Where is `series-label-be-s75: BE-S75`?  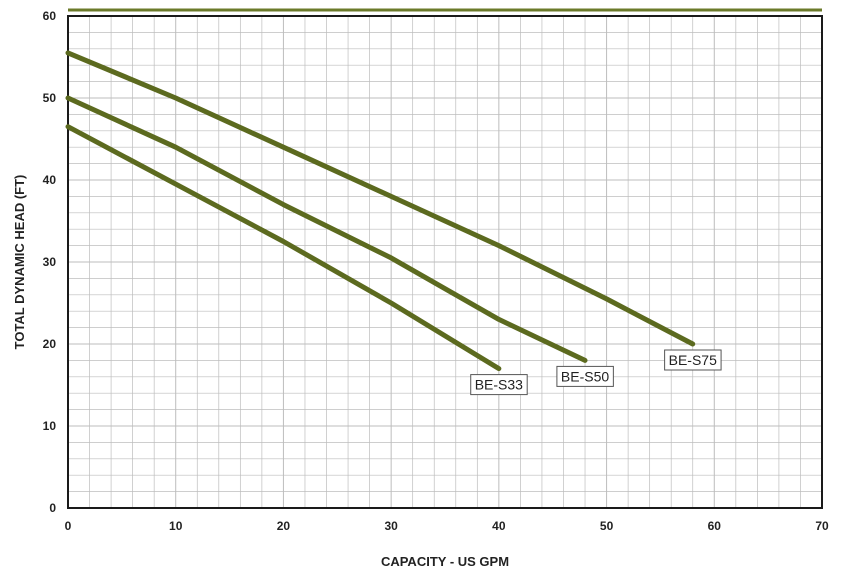
series-label-be-s75: BE-S75 is located at coordinates (693, 360).